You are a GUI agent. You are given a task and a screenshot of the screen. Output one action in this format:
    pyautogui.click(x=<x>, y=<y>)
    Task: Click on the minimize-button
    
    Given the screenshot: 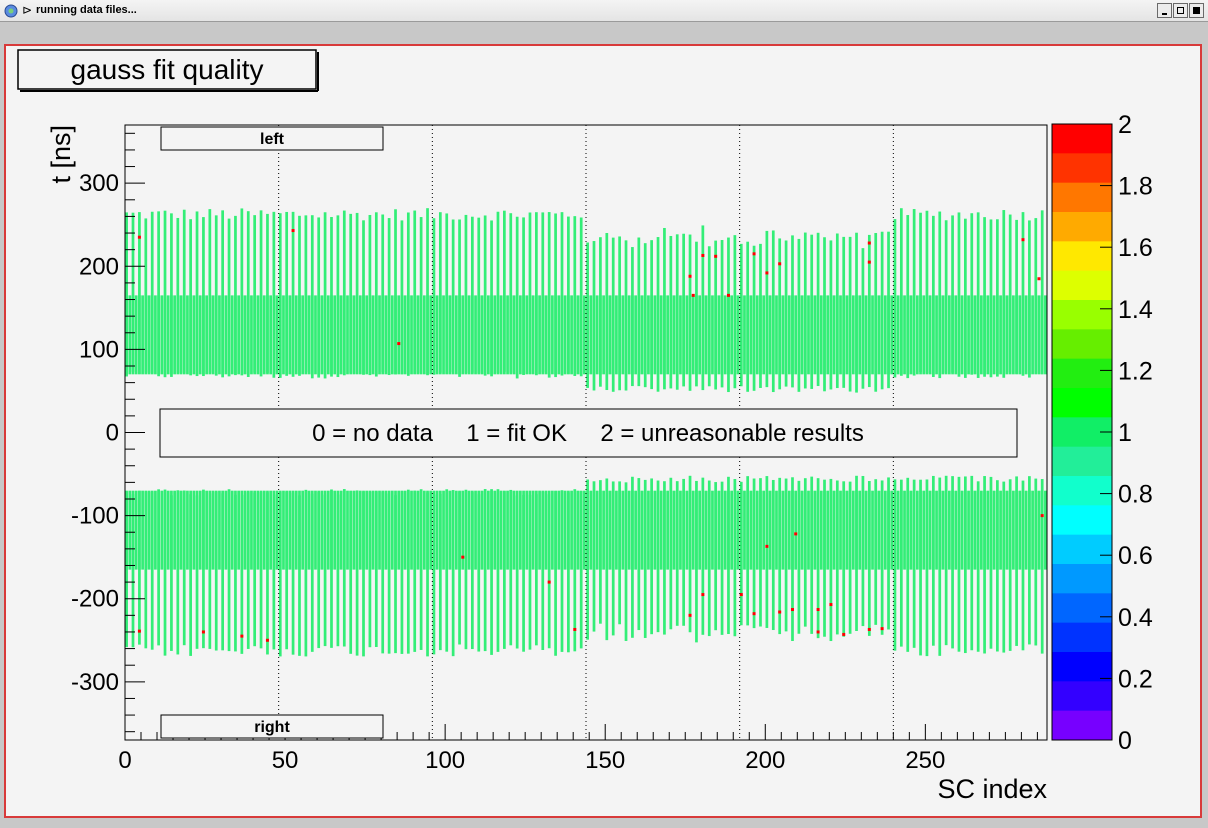 What is the action you would take?
    pyautogui.click(x=1164, y=10)
    